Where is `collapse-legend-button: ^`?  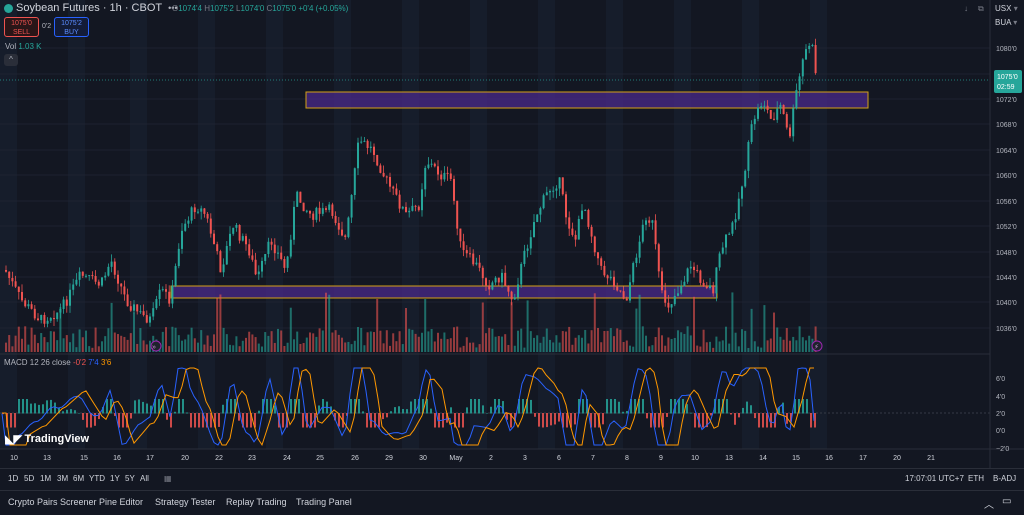
collapse-legend-button: ^ is located at coordinates (11, 60).